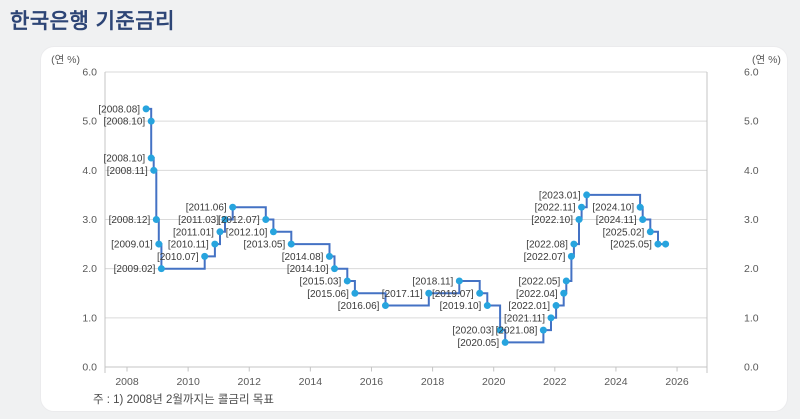 The height and width of the screenshot is (419, 800). I want to click on y-axis-tick-label-left: 6.0, so click(89, 73).